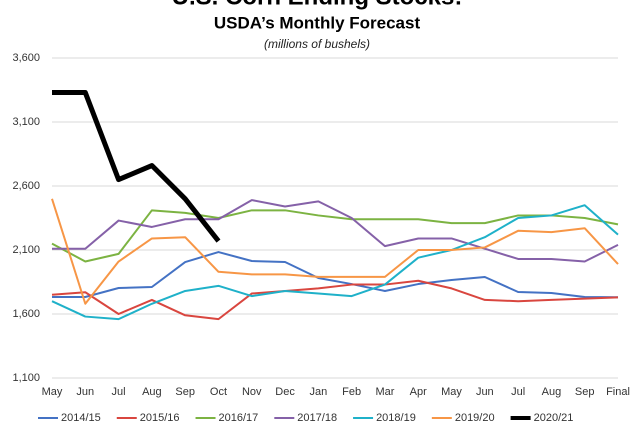 The height and width of the screenshot is (433, 634). I want to click on legend-label: 2016/17, so click(239, 418).